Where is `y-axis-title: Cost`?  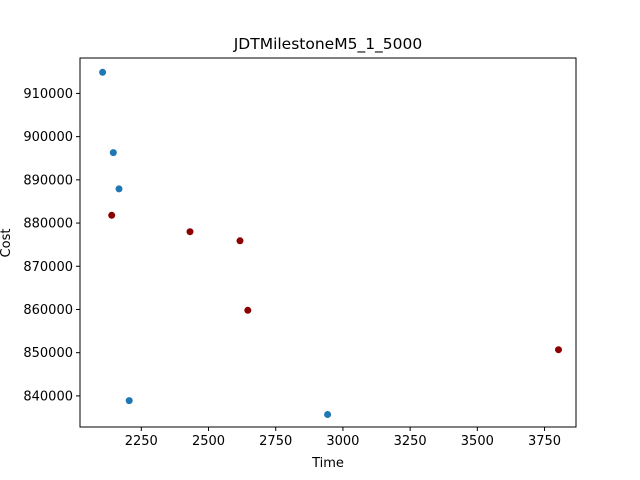 y-axis-title: Cost is located at coordinates (7, 243).